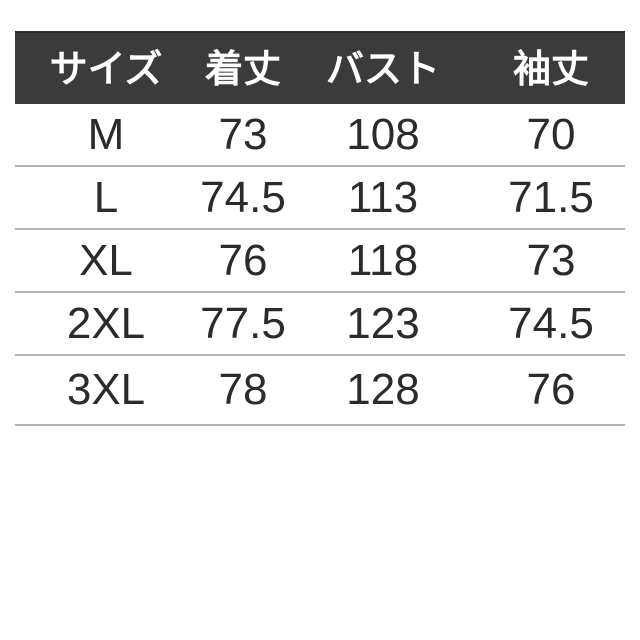 This screenshot has width=640, height=640. Describe the element at coordinates (383, 260) in the screenshot. I see `cell-bust: 118` at that location.